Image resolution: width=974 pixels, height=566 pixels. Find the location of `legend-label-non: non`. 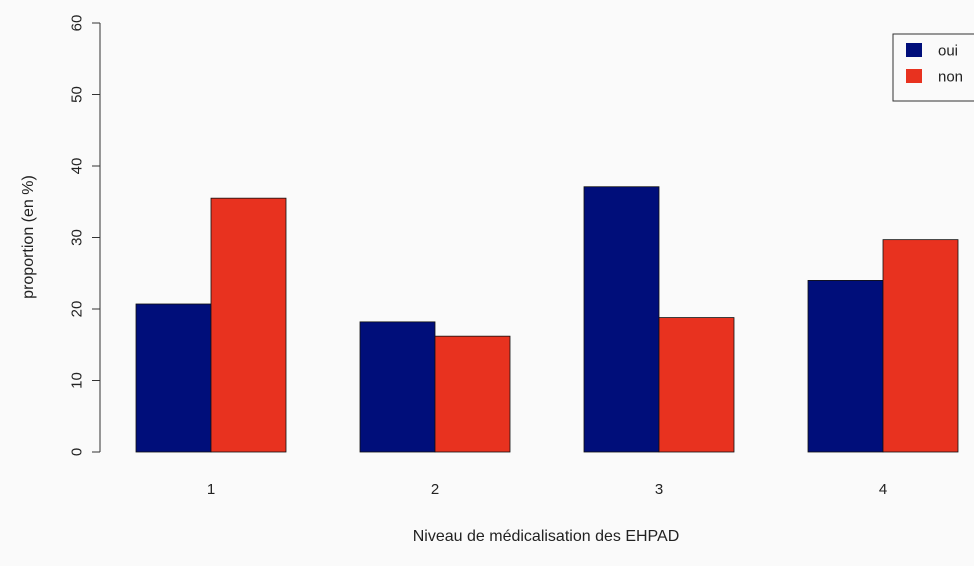

legend-label-non: non is located at coordinates (950, 76).